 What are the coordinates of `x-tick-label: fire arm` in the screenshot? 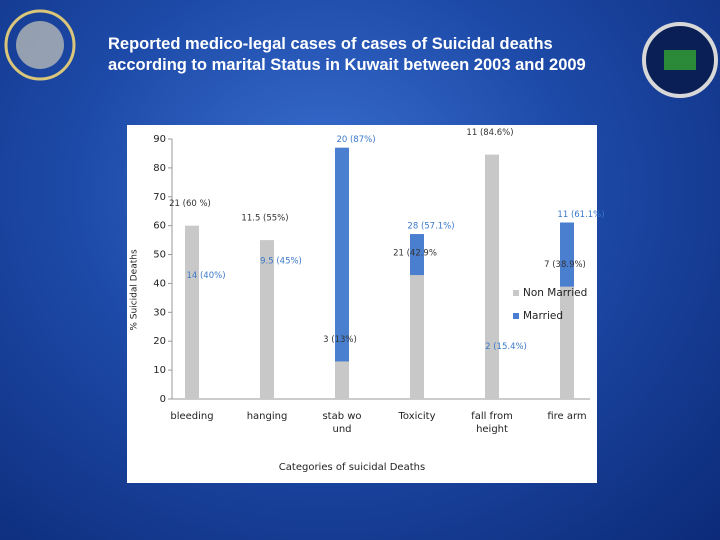 It's located at (567, 416).